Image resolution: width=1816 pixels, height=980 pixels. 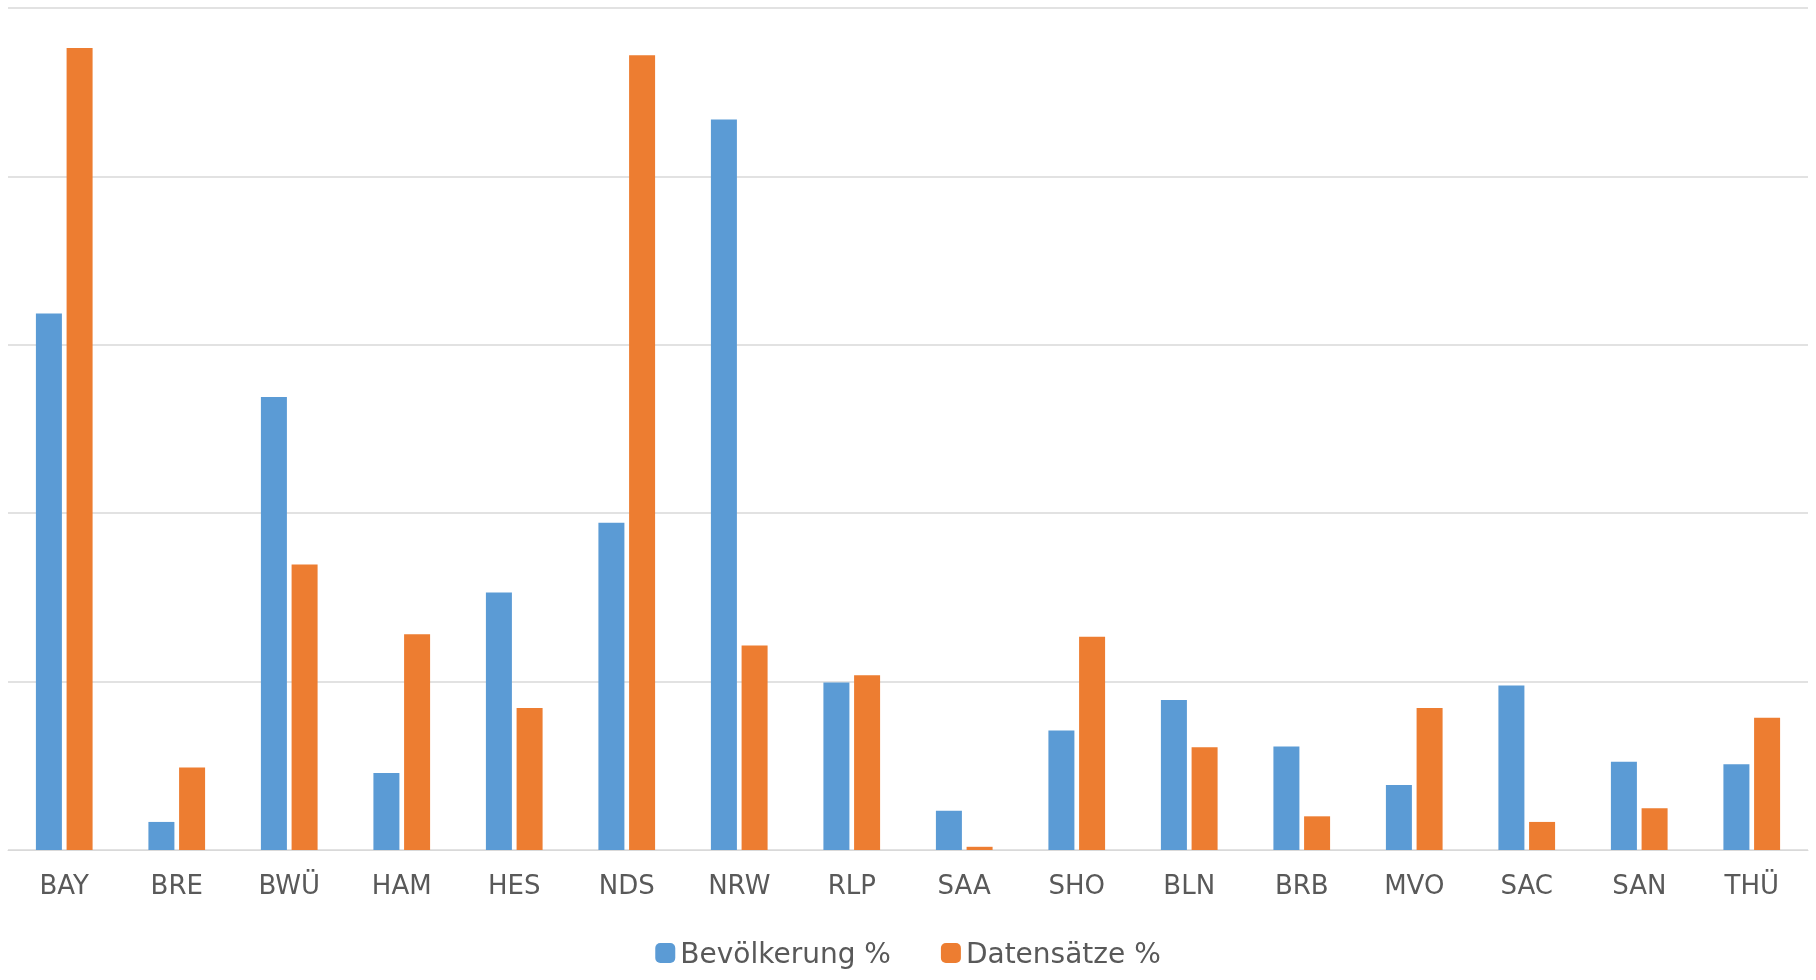 I want to click on x-tick-label: NRW, so click(x=739, y=885).